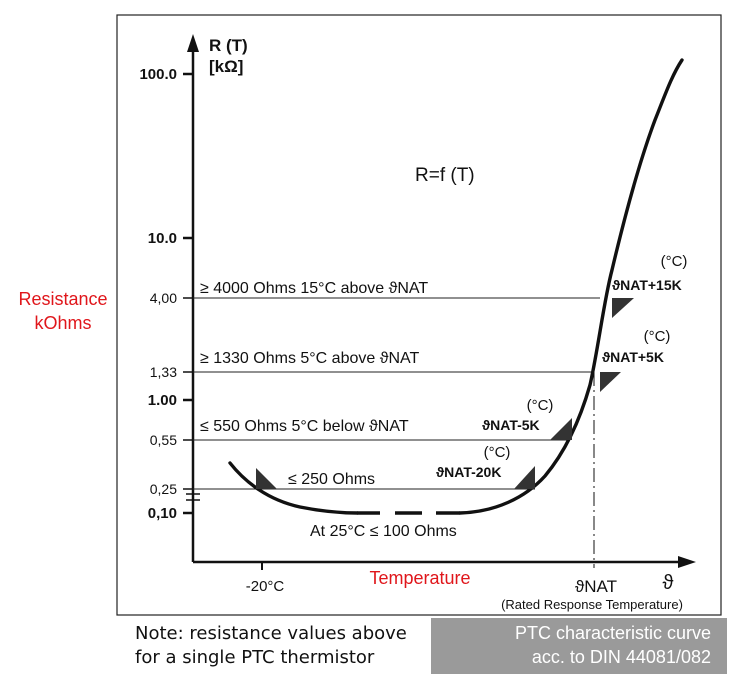 This screenshot has height=687, width=731. I want to click on x-axis-arrow, so click(687, 562).